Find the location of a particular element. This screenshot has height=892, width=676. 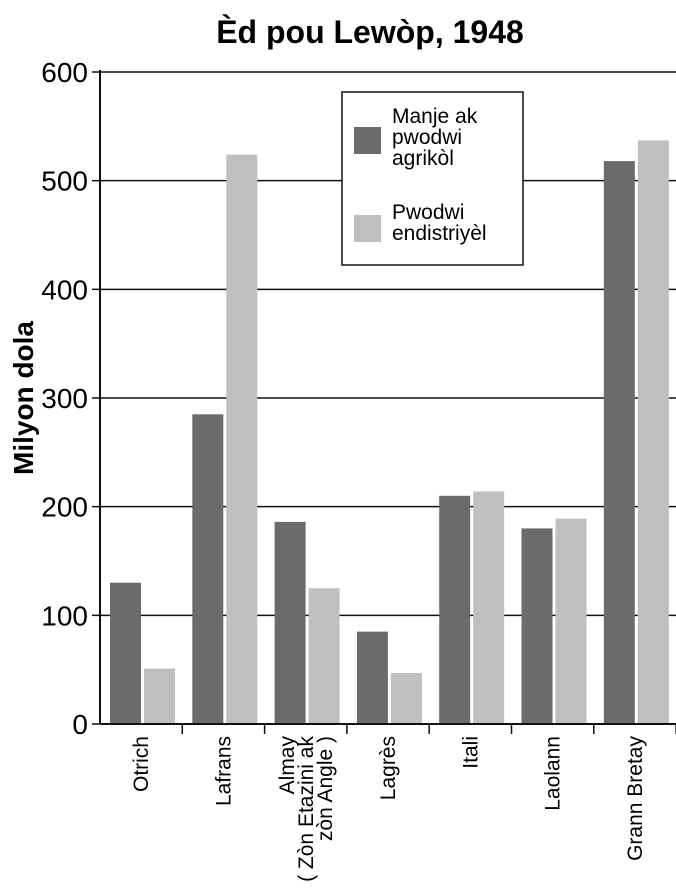

category-label: Grann Bretay is located at coordinates (635, 798).